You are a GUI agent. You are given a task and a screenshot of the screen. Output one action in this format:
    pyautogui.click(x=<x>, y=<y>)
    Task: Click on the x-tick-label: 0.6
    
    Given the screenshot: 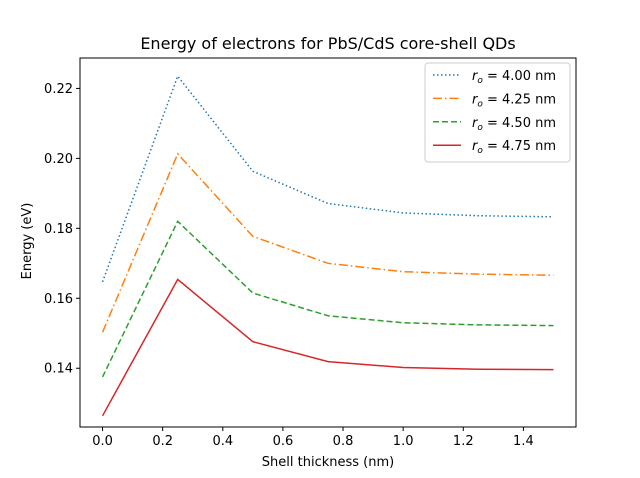 What is the action you would take?
    pyautogui.click(x=283, y=441)
    